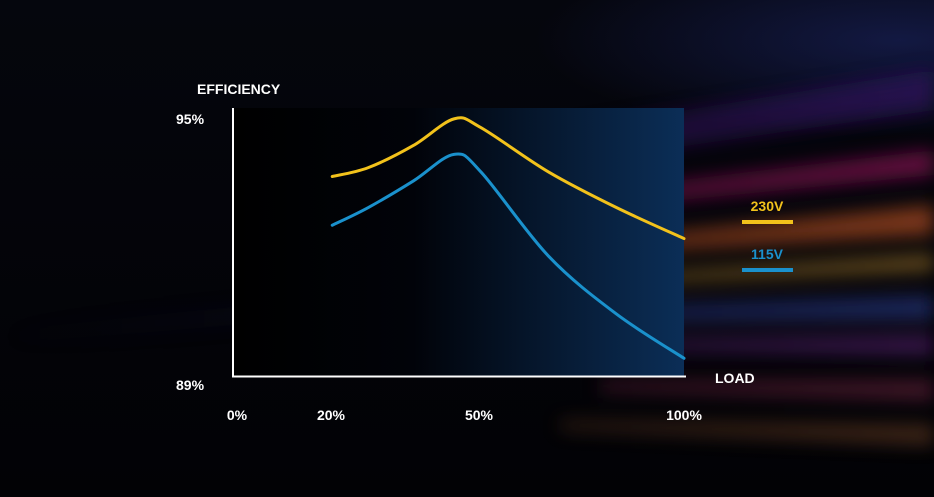 The image size is (934, 497). Describe the element at coordinates (735, 378) in the screenshot. I see `x-axis-label: LOAD` at that location.